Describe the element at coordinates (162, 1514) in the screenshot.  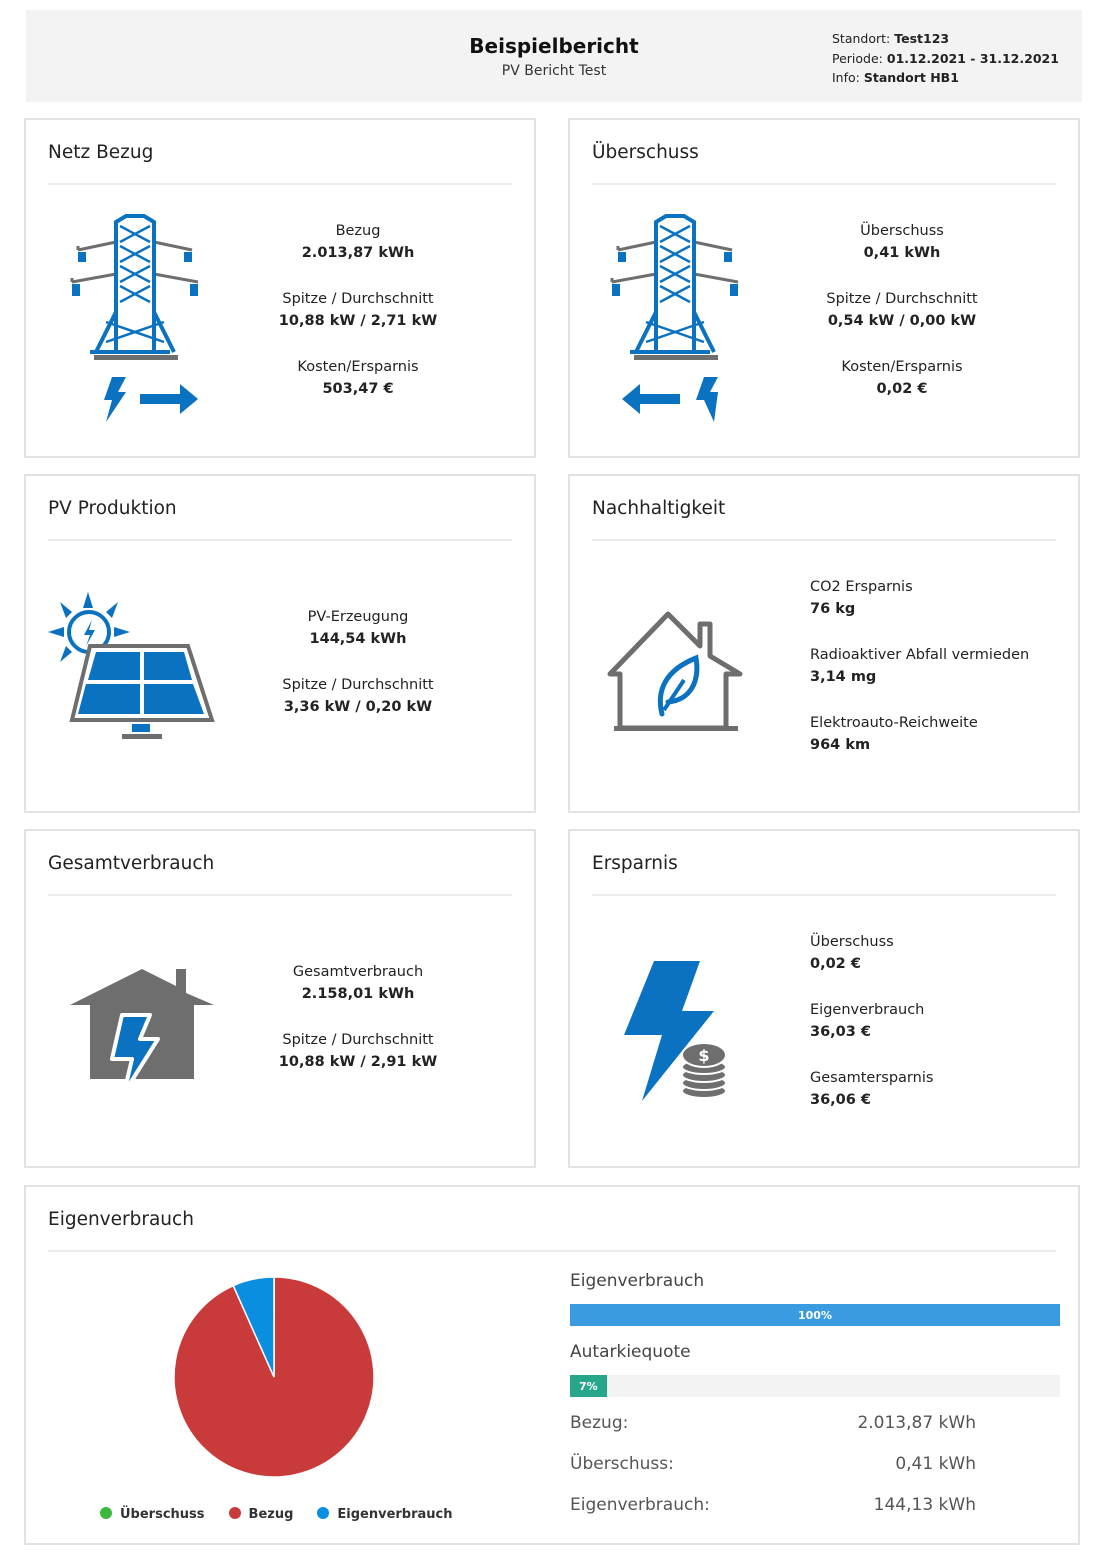
I see `legend-label: Überschuss` at that location.